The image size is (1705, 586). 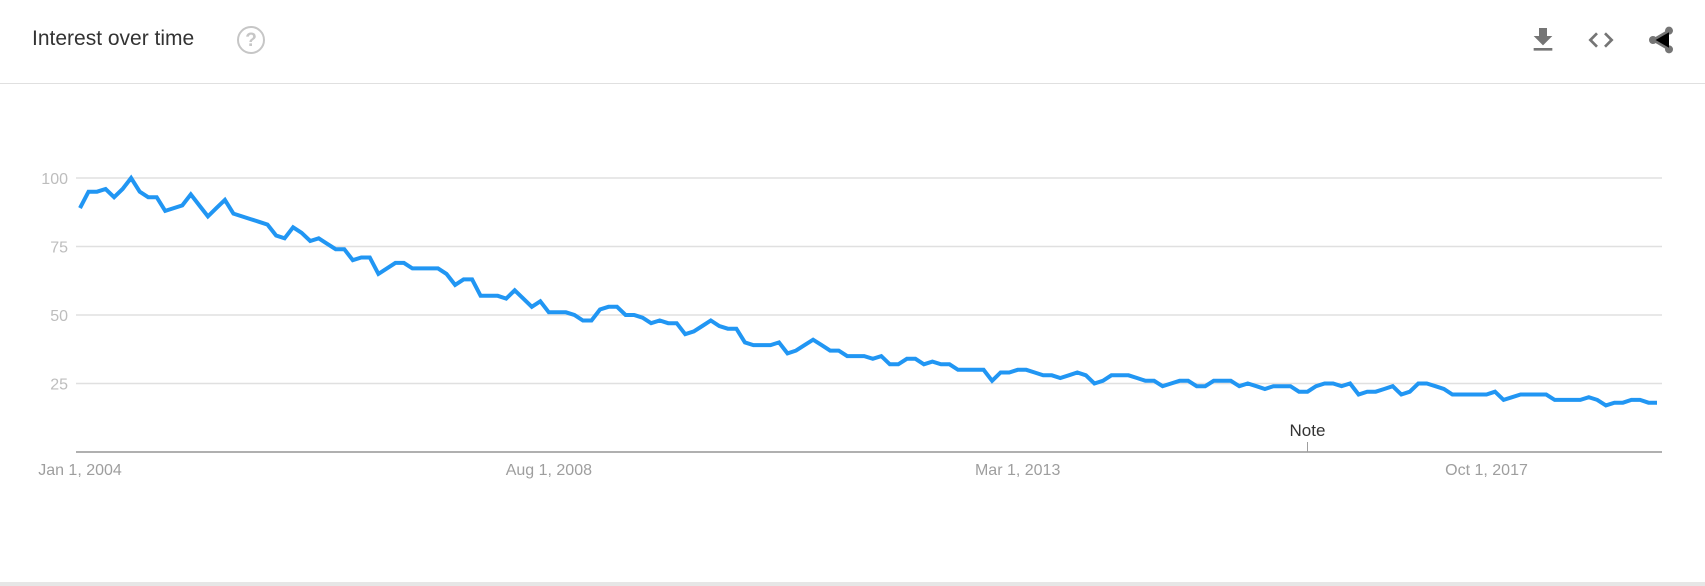 I want to click on y-tick-label: 50, so click(x=59, y=316).